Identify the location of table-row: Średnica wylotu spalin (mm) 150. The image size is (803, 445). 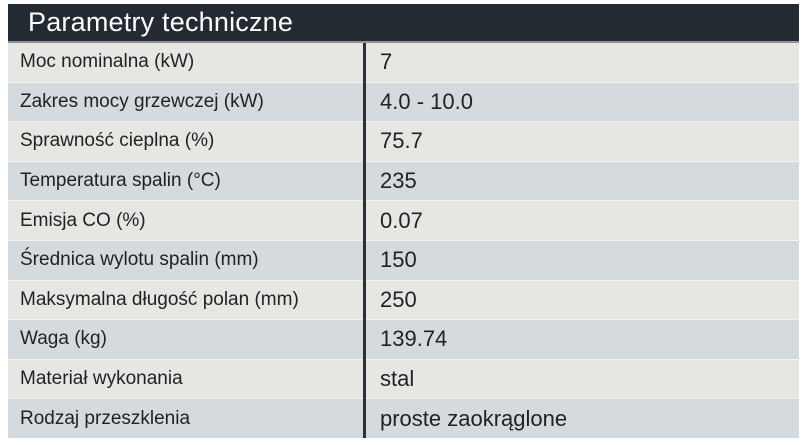
(403, 260).